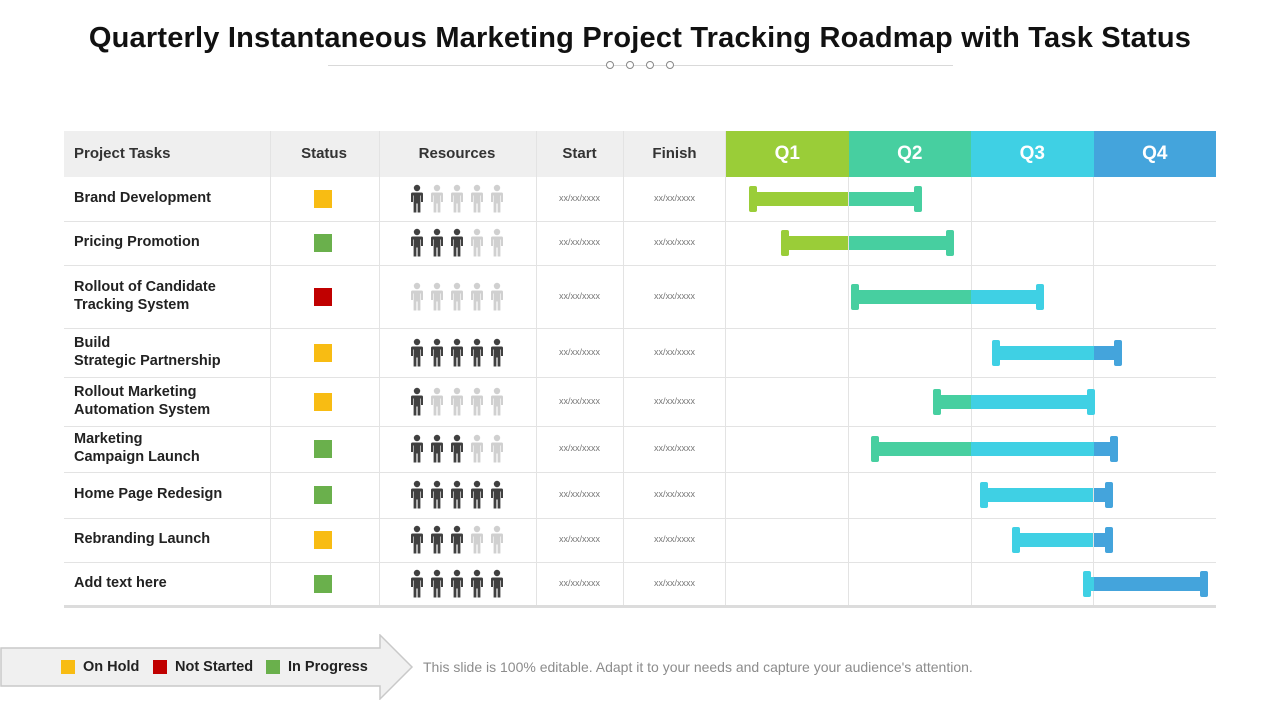 The image size is (1280, 720). Describe the element at coordinates (137, 242) in the screenshot. I see `task-name: Pricing Promotion` at that location.